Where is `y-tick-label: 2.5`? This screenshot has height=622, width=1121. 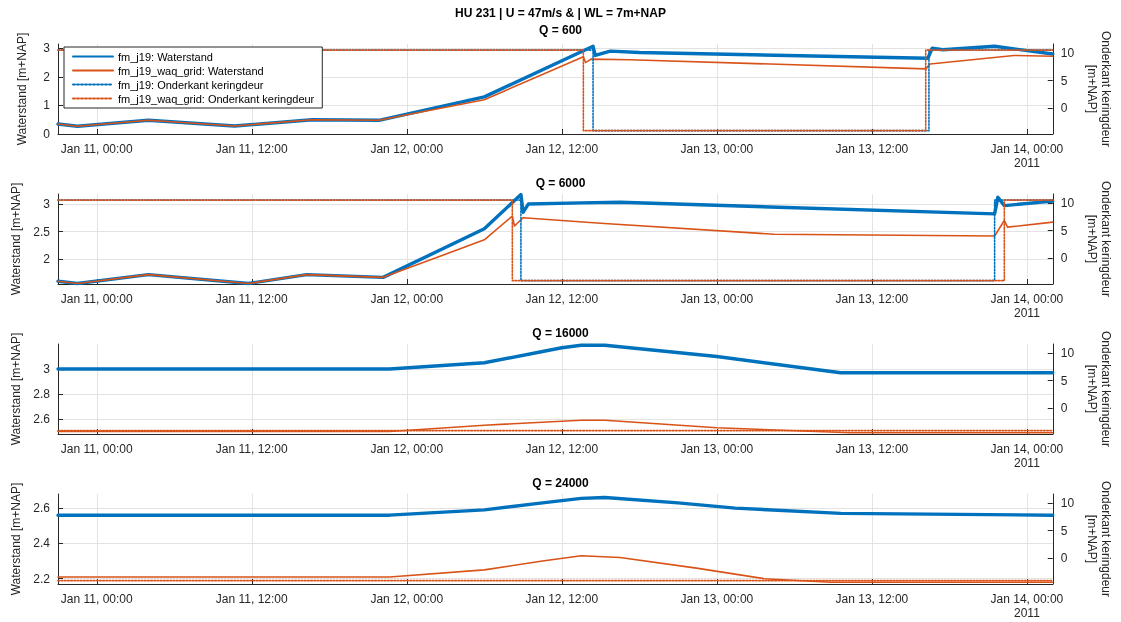
y-tick-label: 2.5 is located at coordinates (42, 231).